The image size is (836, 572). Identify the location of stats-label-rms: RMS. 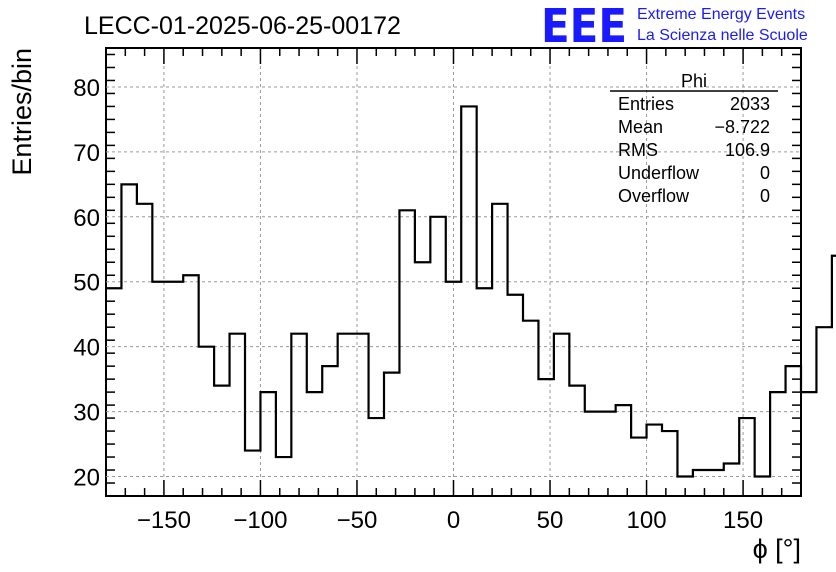
(638, 150).